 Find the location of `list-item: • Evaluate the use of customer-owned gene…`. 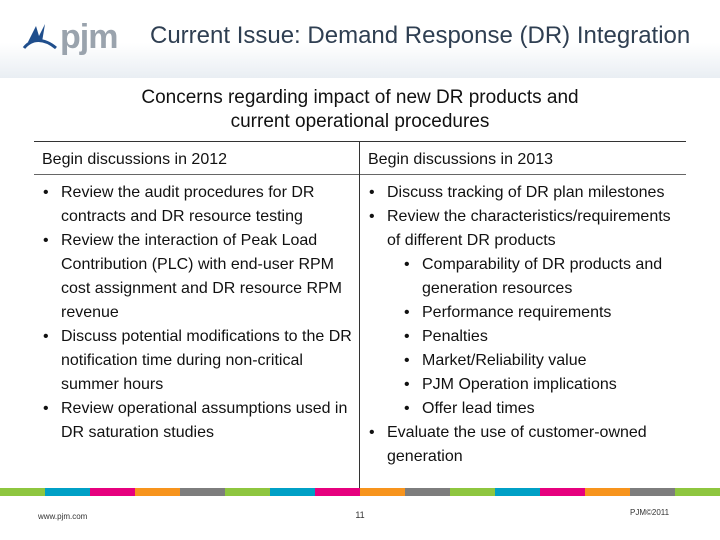

list-item: • Evaluate the use of customer-owned gene… is located at coordinates (523, 445).